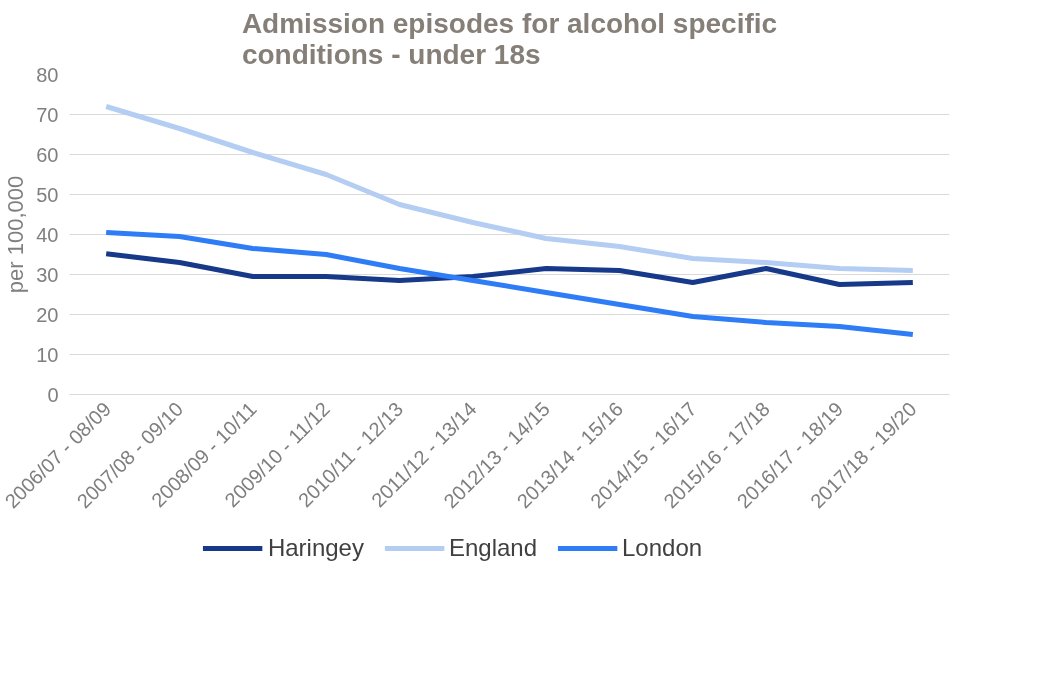 This screenshot has height=681, width=1056. Describe the element at coordinates (47, 154) in the screenshot. I see `y-tick-label: 60` at that location.